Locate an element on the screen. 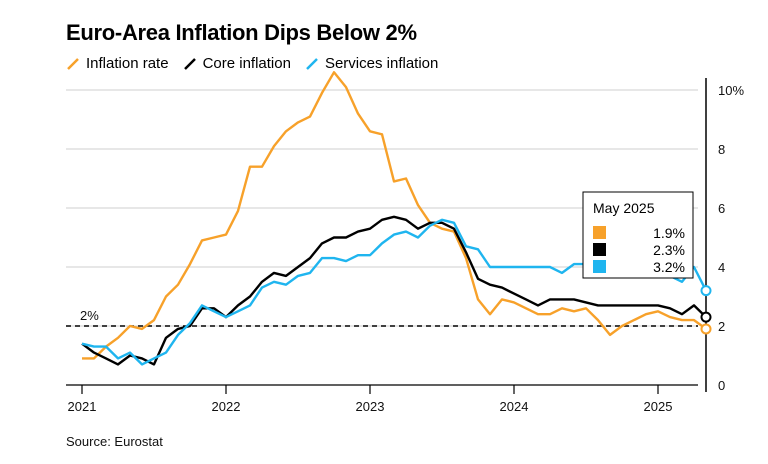 The height and width of the screenshot is (464, 768). endpoint-marker-inflation is located at coordinates (706, 329).